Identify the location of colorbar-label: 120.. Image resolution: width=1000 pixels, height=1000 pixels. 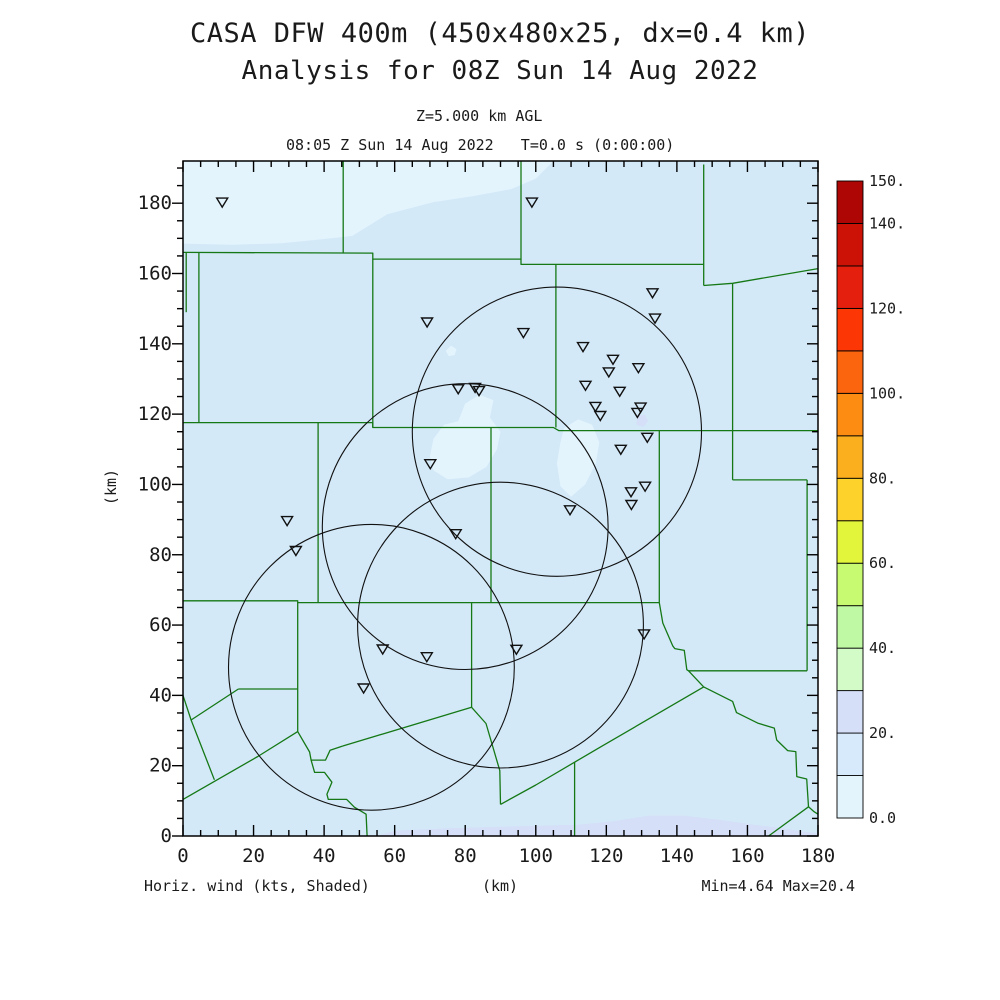
(887, 308).